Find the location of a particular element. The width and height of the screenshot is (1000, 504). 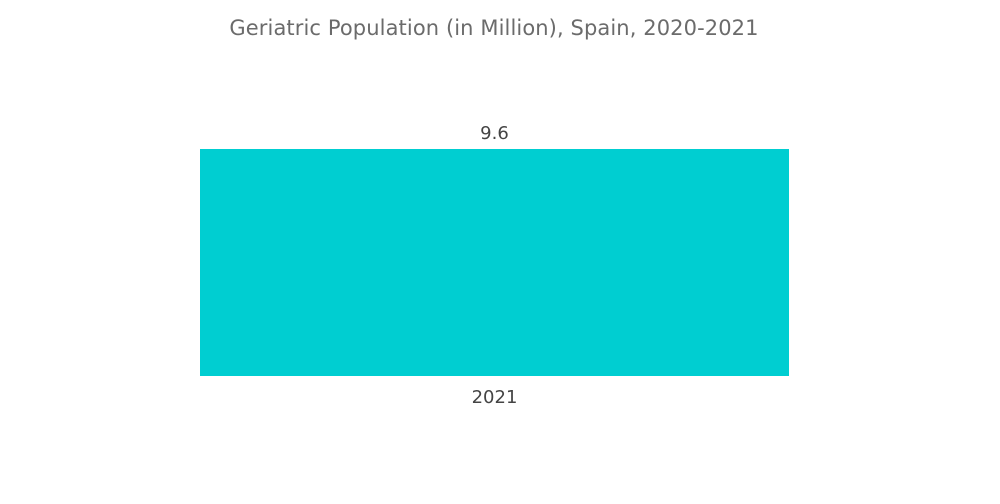

data-label-2021: 9.6 is located at coordinates (494, 133).